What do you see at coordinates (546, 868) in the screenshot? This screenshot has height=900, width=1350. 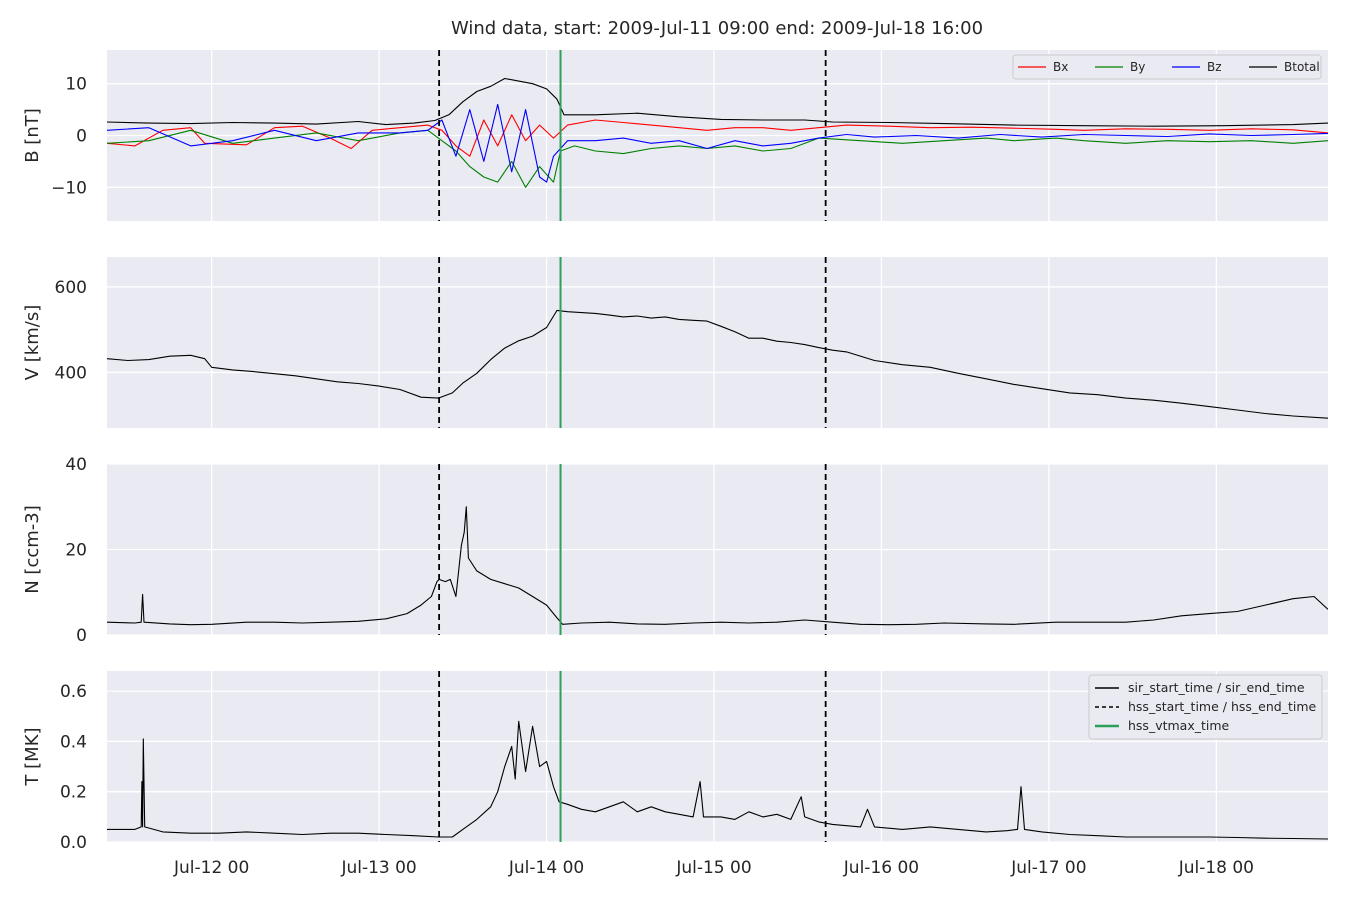 I see `x-tick-label: Jul-14 00` at bounding box center [546, 868].